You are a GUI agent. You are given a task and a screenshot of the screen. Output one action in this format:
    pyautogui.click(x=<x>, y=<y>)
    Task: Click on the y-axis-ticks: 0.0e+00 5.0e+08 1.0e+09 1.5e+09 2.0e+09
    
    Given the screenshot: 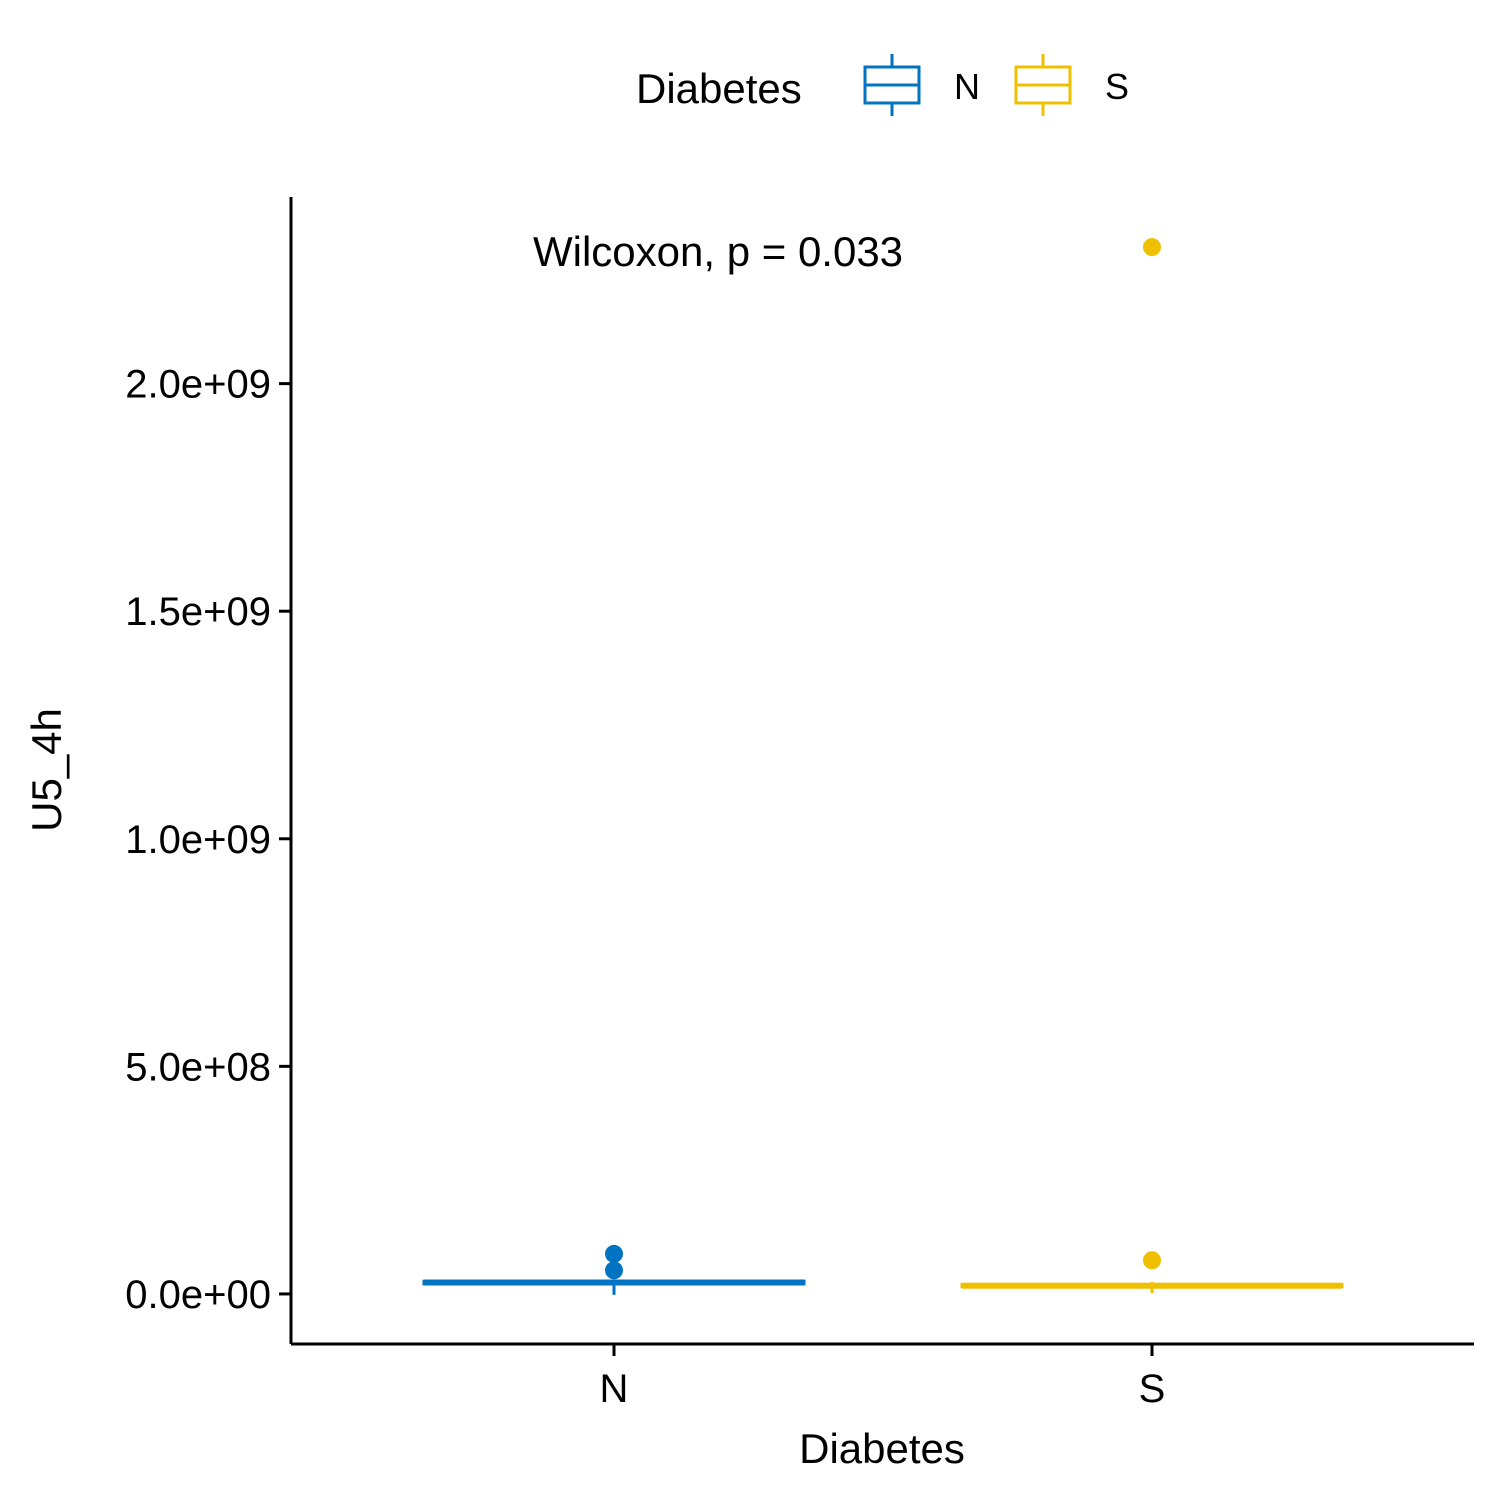 What is the action you would take?
    pyautogui.click(x=208, y=840)
    